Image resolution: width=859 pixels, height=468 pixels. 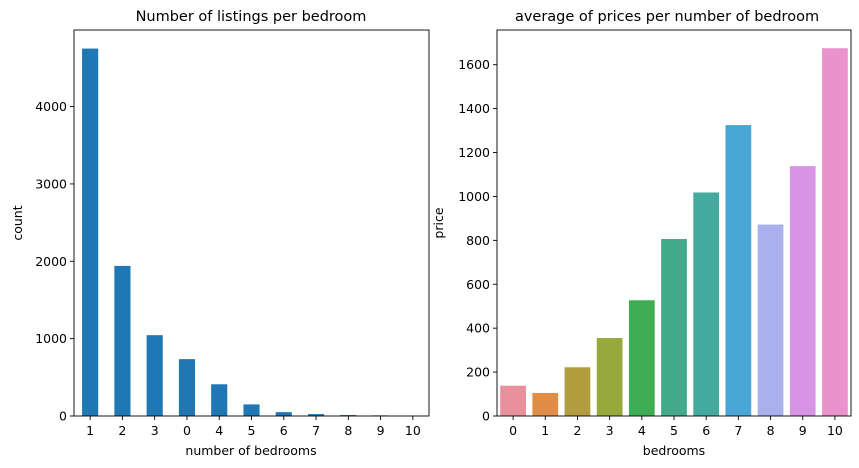 I want to click on left-x-tick-label: 4, so click(x=219, y=430).